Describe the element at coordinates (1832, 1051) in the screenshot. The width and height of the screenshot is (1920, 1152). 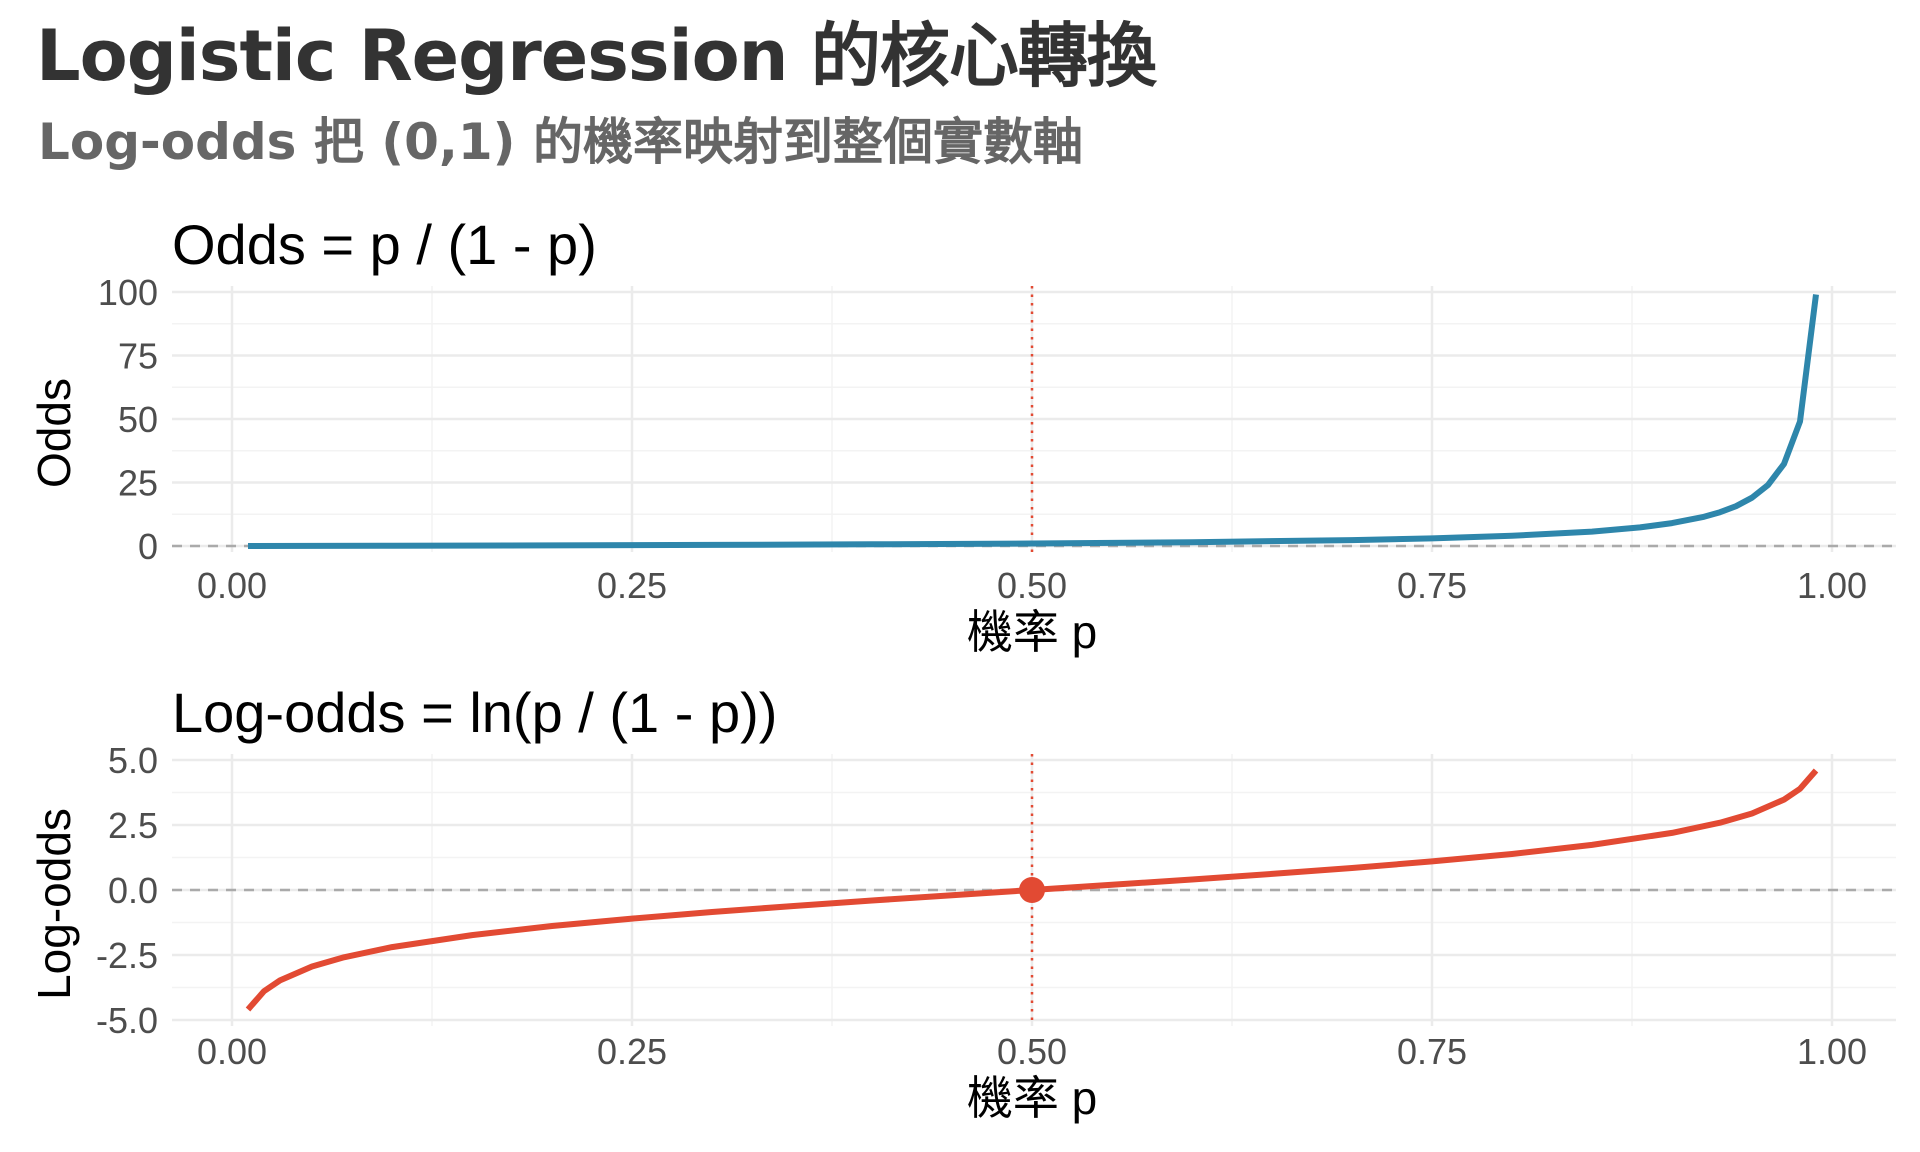
I see `panel2-x-tick-label: 1.00` at that location.